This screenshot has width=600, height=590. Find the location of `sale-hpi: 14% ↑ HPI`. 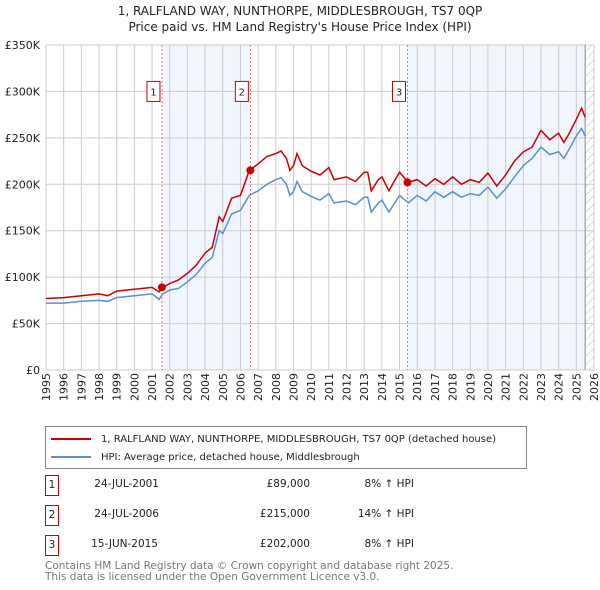

sale-hpi: 14% ↑ HPI is located at coordinates (385, 514).